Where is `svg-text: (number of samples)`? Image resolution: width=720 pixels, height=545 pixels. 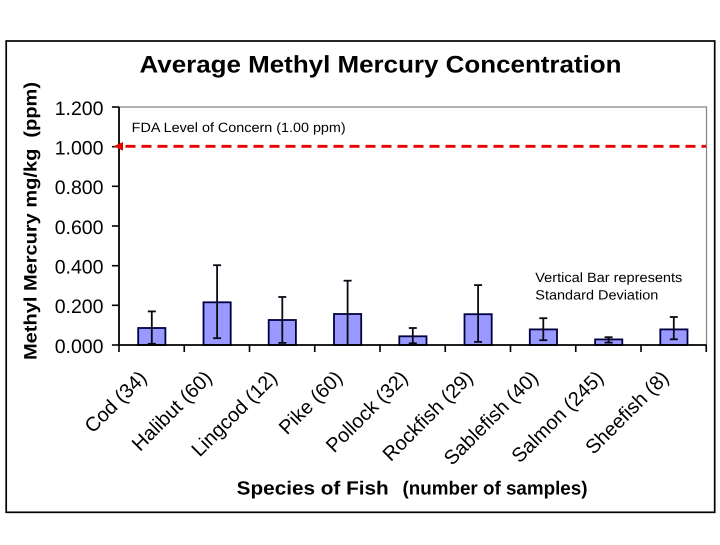 svg-text: (number of samples) is located at coordinates (495, 488).